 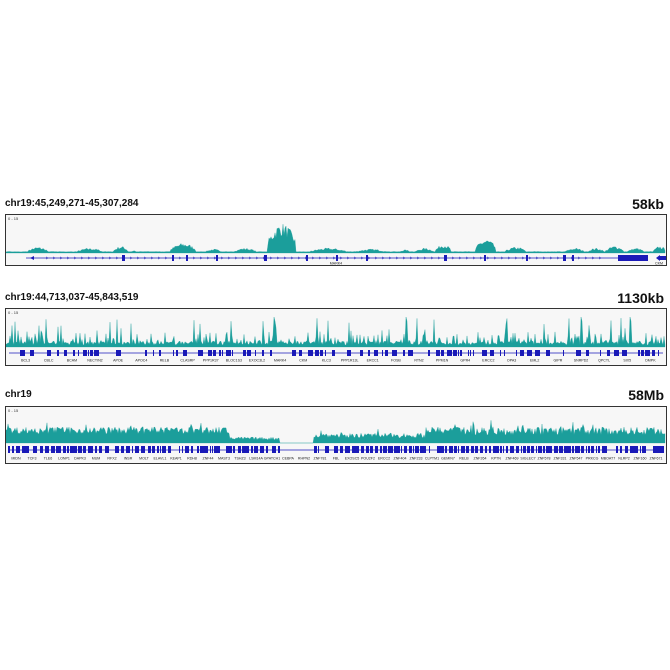 What do you see at coordinates (211, 361) in the screenshot?
I see `gene-label: PPP1R37` at bounding box center [211, 361].